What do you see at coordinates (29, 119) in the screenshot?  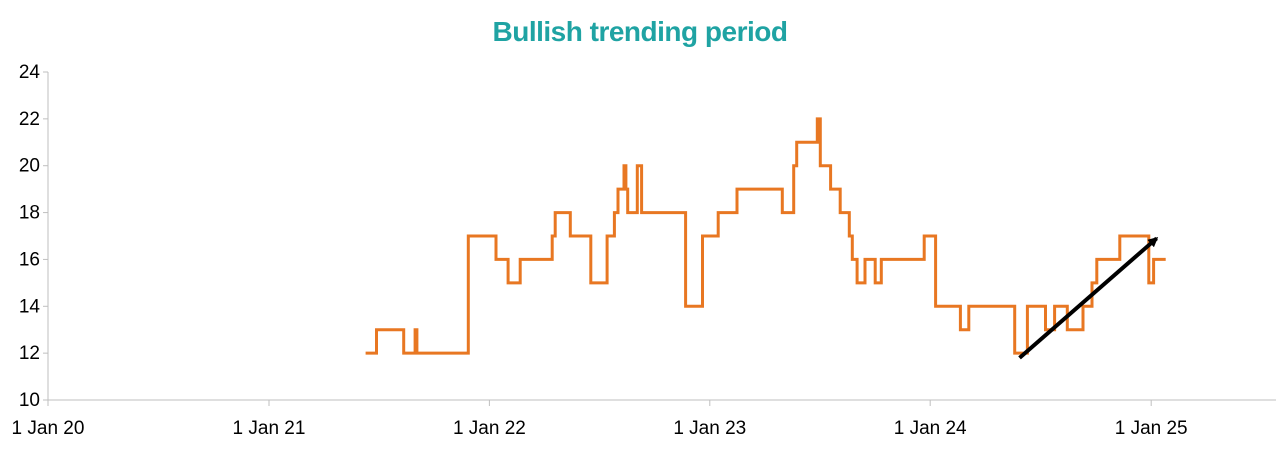 I see `y-tick-label: 22` at bounding box center [29, 119].